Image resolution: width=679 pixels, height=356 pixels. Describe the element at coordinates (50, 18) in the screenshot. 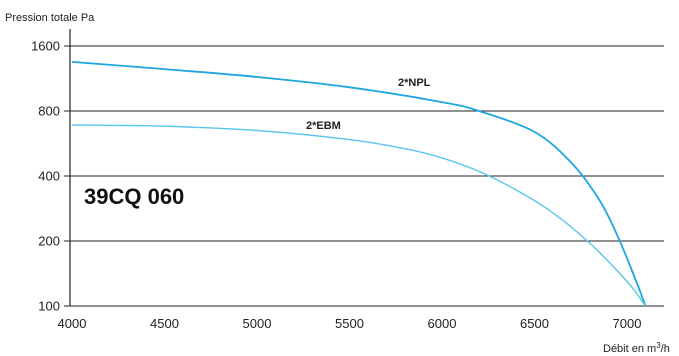

I see `y-axis-title: Pression totale Pa` at that location.